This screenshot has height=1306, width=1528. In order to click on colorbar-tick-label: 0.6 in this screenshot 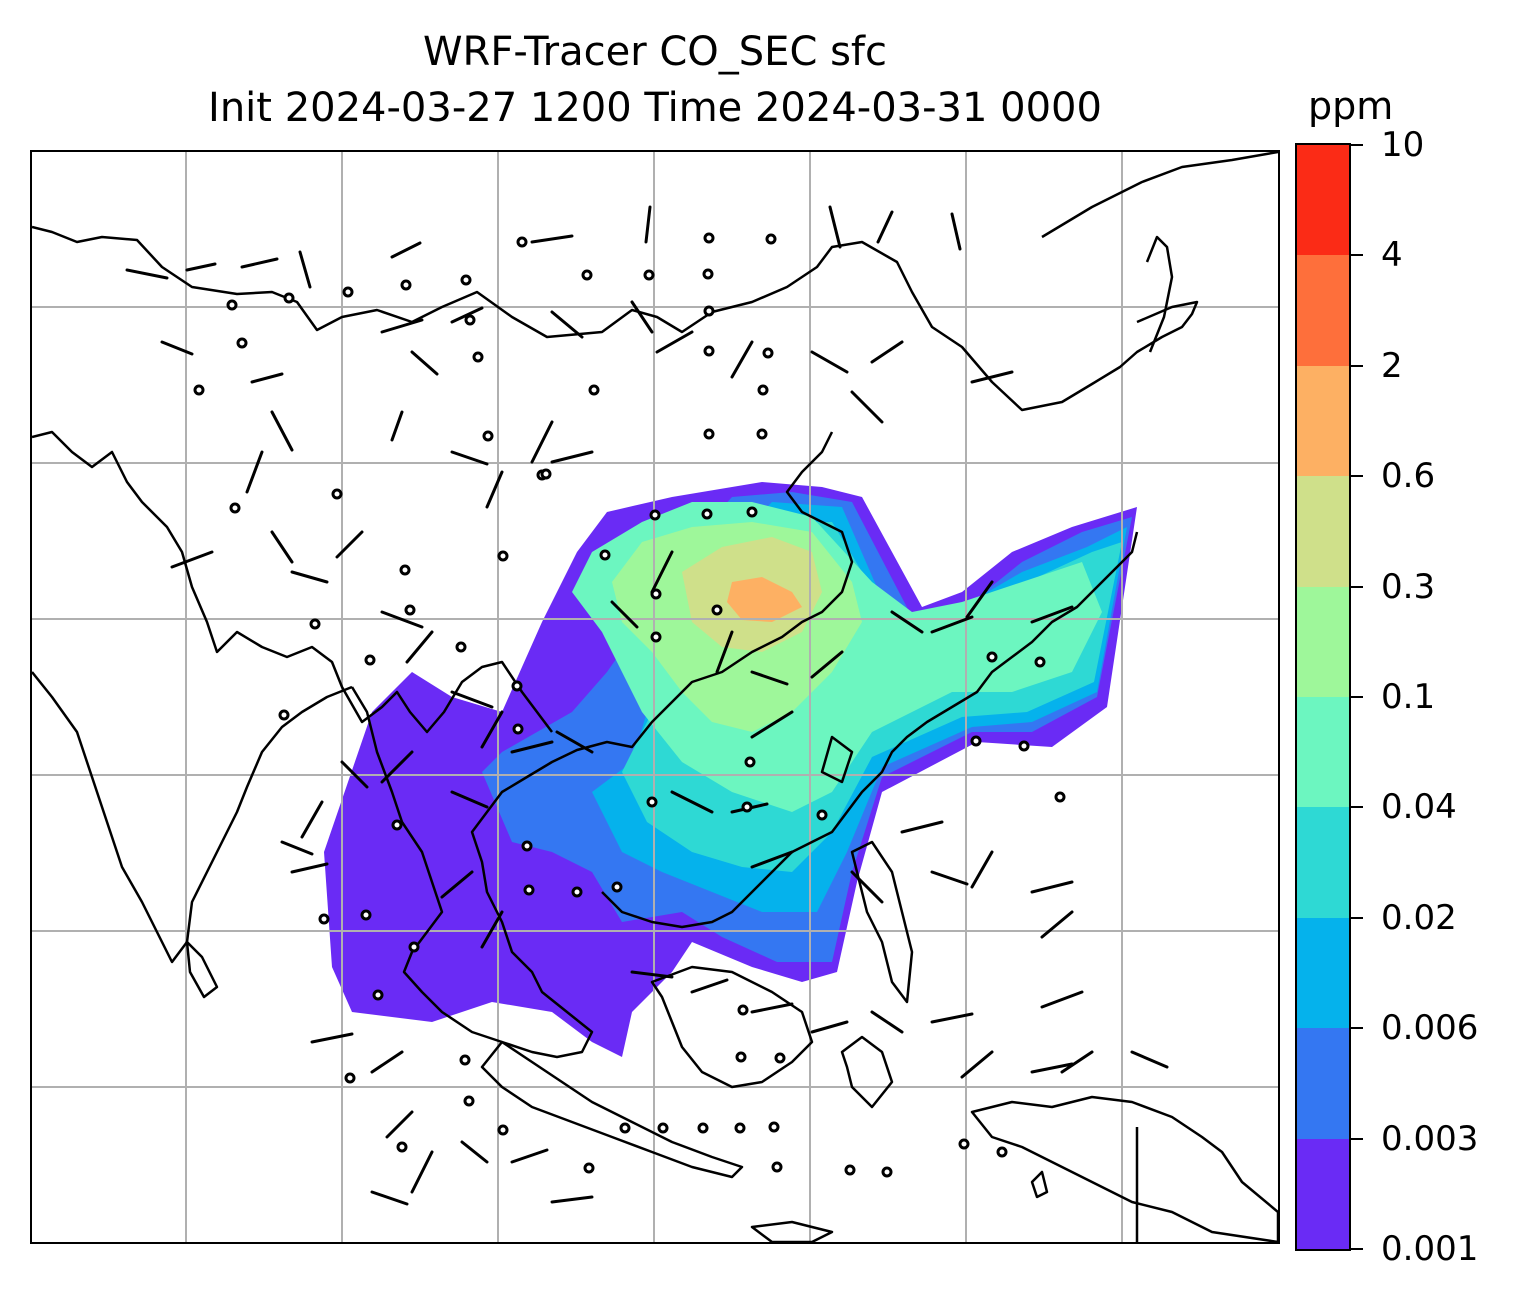, I will do `click(1408, 476)`.